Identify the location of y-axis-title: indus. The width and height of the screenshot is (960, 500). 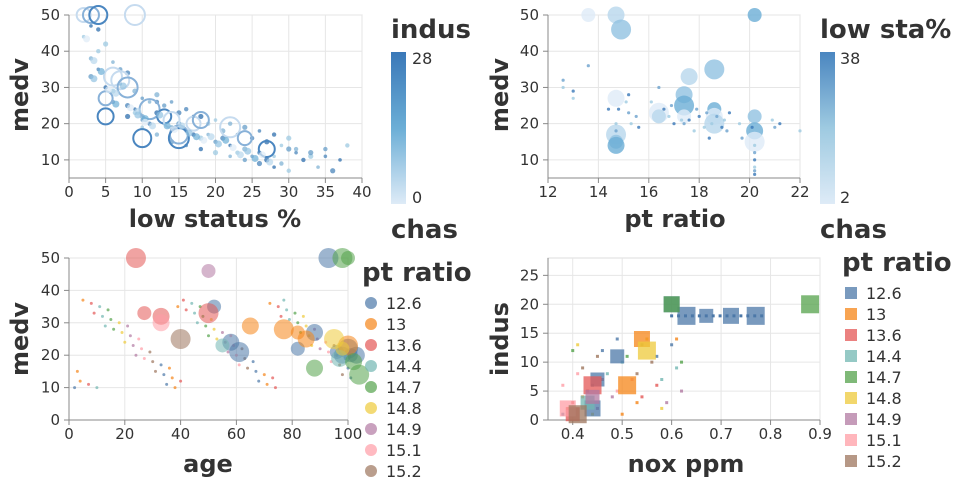
(500, 339).